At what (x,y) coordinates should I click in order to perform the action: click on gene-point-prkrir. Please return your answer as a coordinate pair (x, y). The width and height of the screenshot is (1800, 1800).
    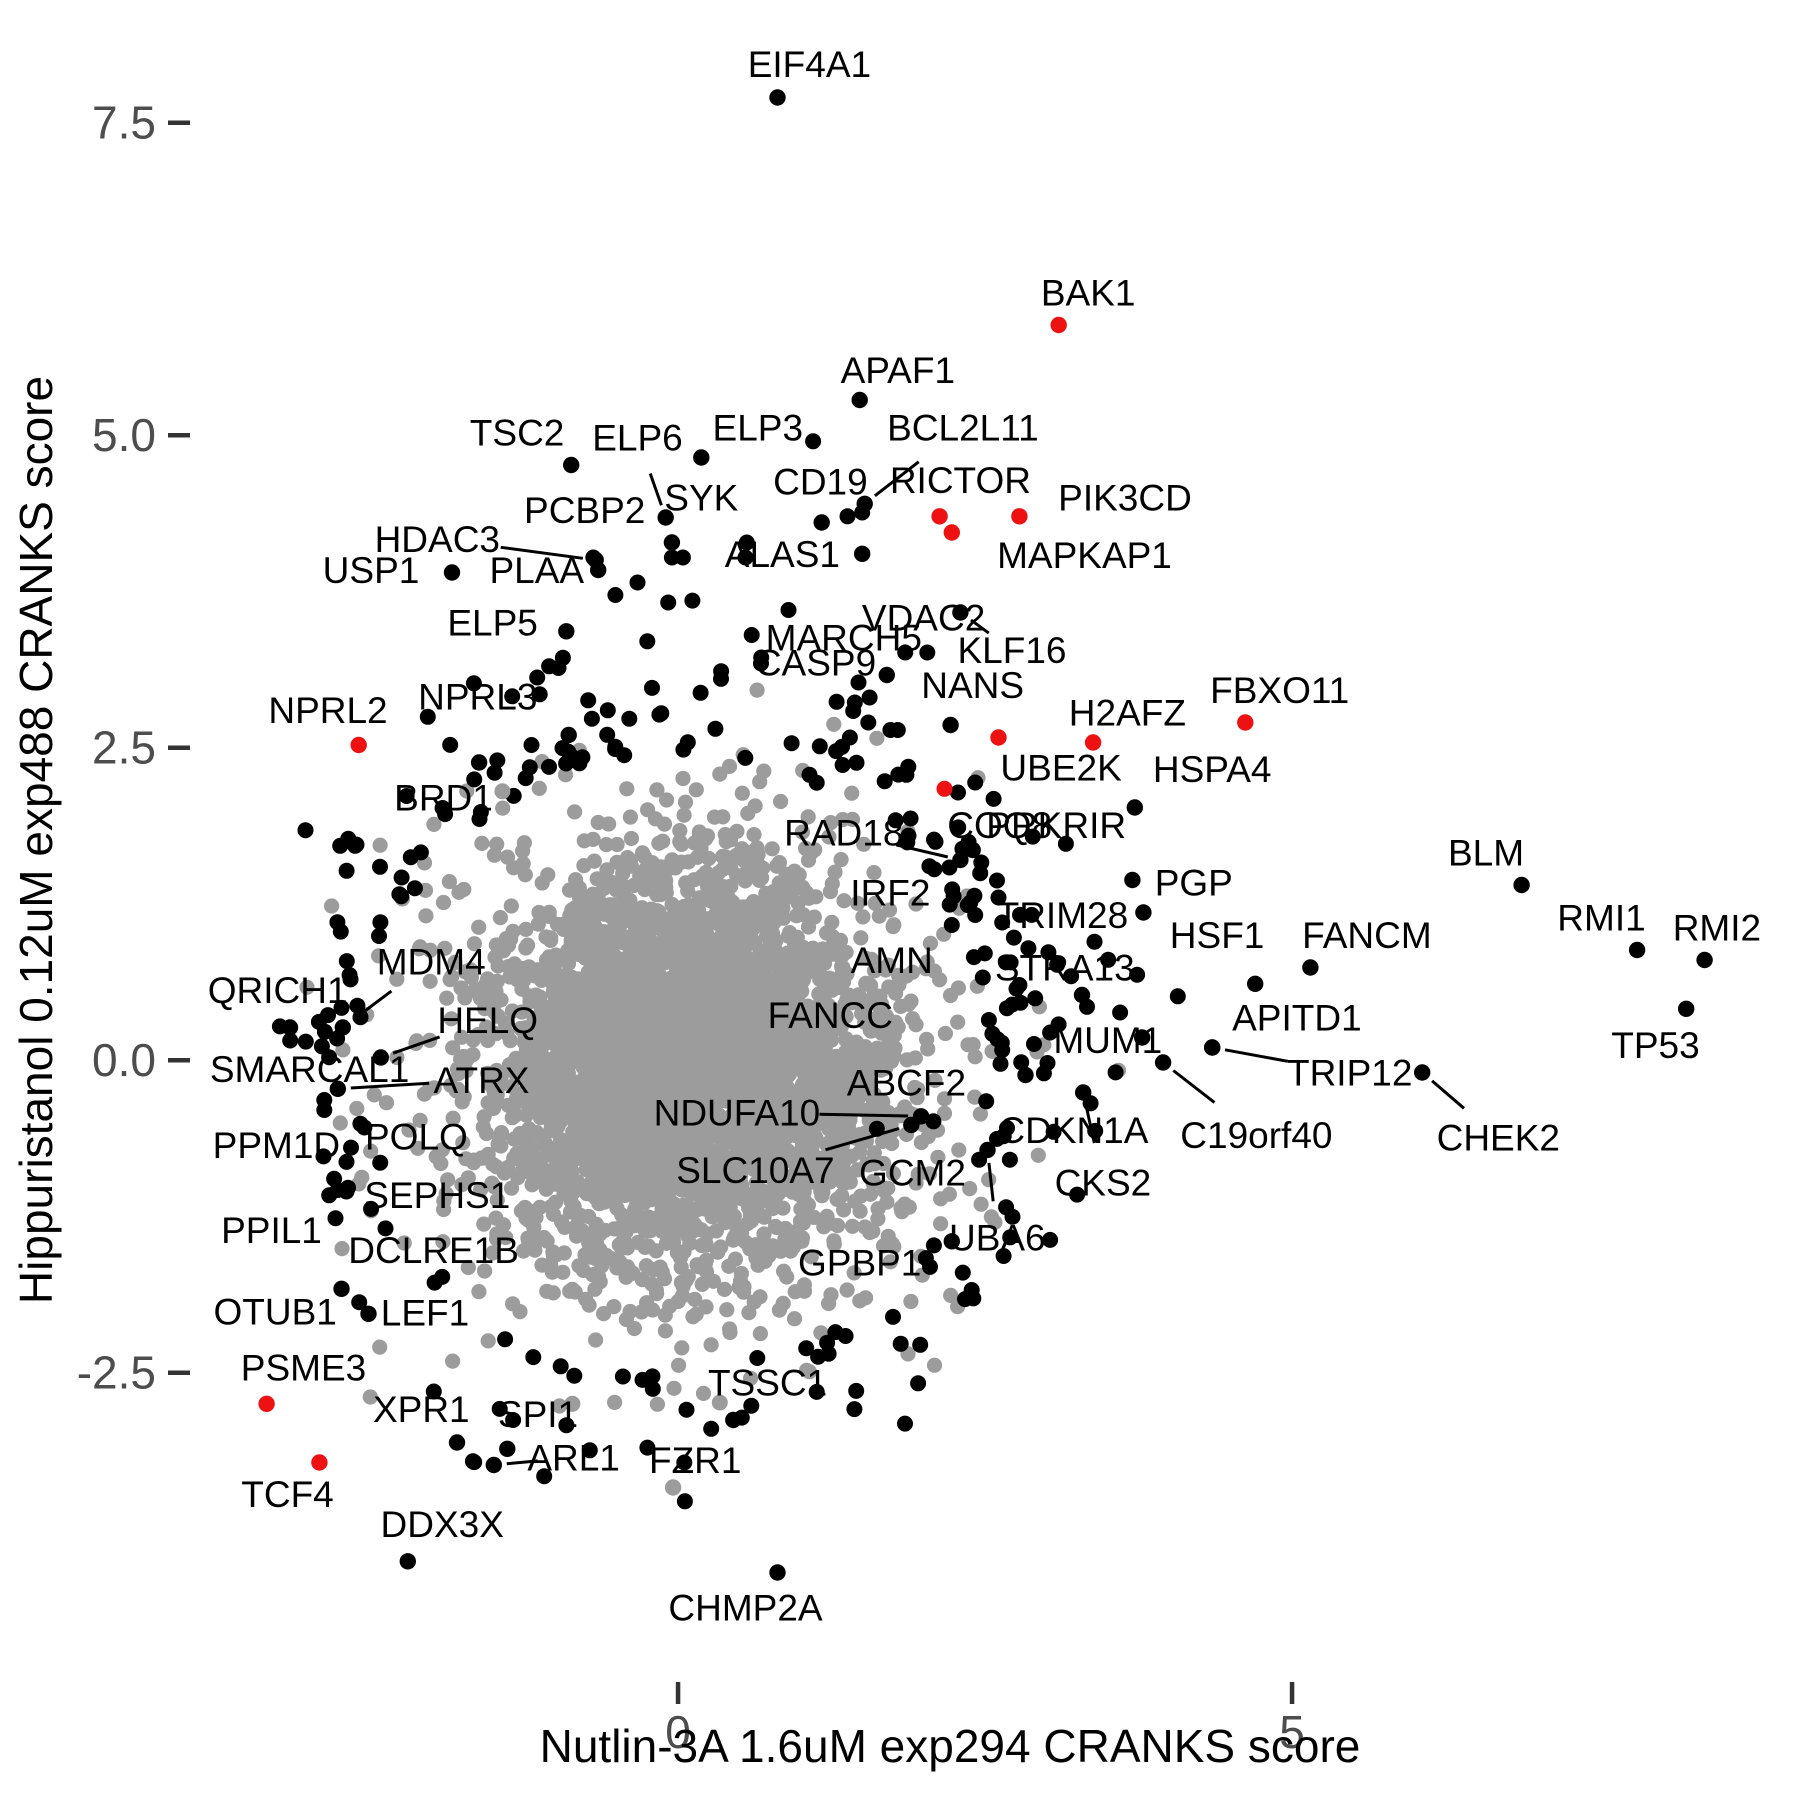
    Looking at the image, I should click on (1135, 807).